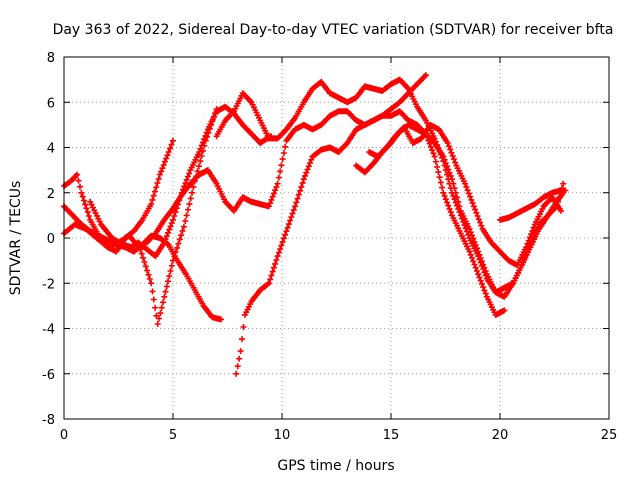  What do you see at coordinates (48, 330) in the screenshot?
I see `y-tick-label: -4` at bounding box center [48, 330].